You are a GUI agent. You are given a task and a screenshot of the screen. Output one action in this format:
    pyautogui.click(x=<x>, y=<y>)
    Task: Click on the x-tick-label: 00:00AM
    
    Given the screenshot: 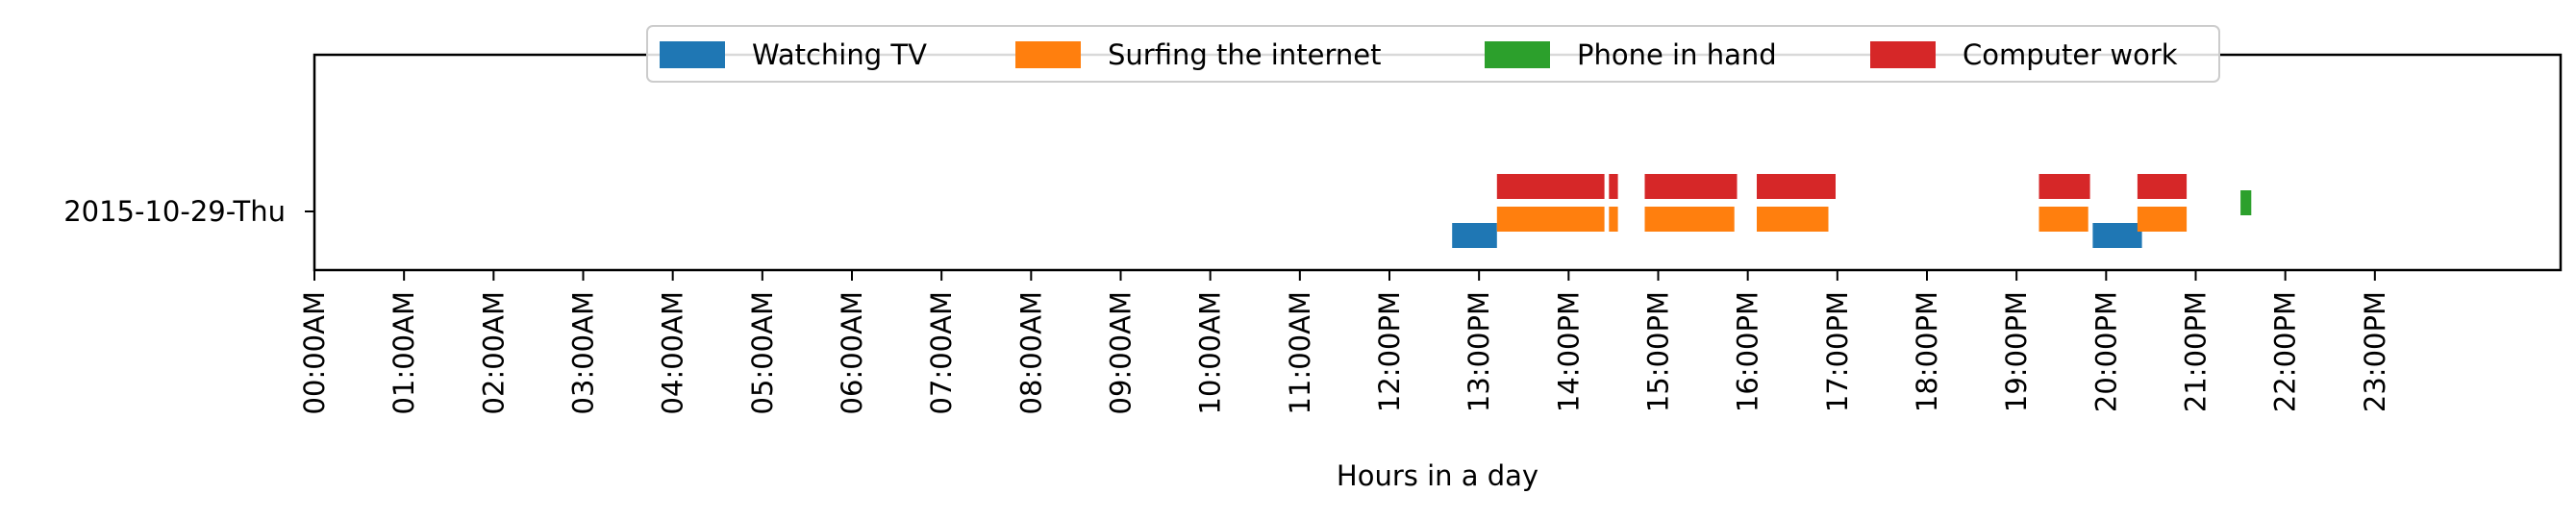 What is the action you would take?
    pyautogui.click(x=314, y=352)
    